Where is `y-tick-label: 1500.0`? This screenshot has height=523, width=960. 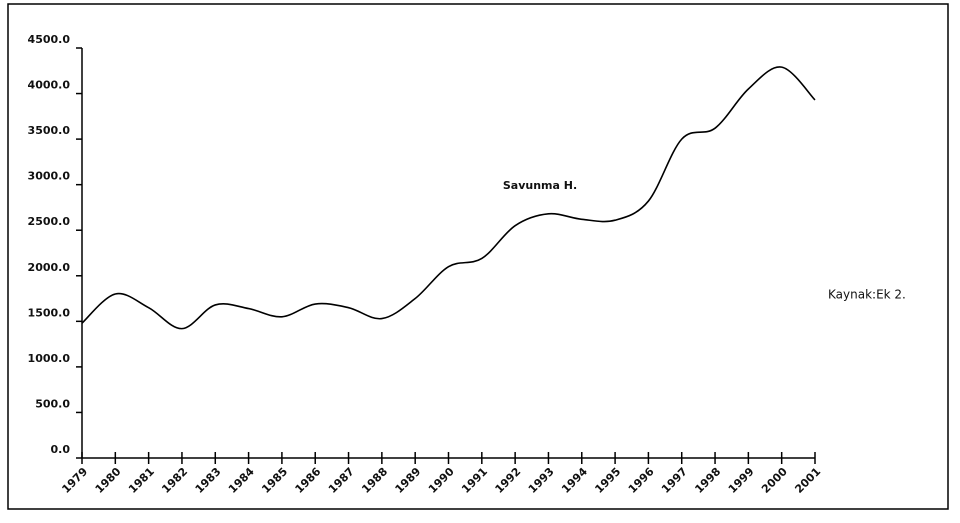
y-tick-label: 1500.0 is located at coordinates (49, 312).